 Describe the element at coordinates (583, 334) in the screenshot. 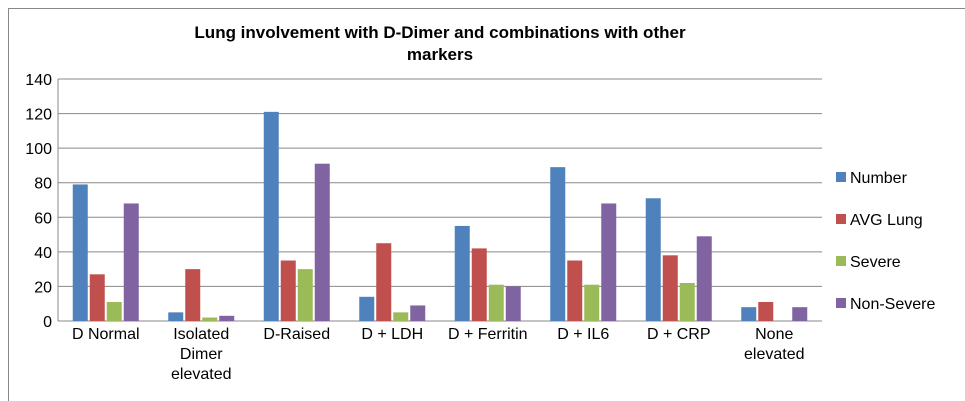

I see `x-tick-label: D + IL6` at that location.